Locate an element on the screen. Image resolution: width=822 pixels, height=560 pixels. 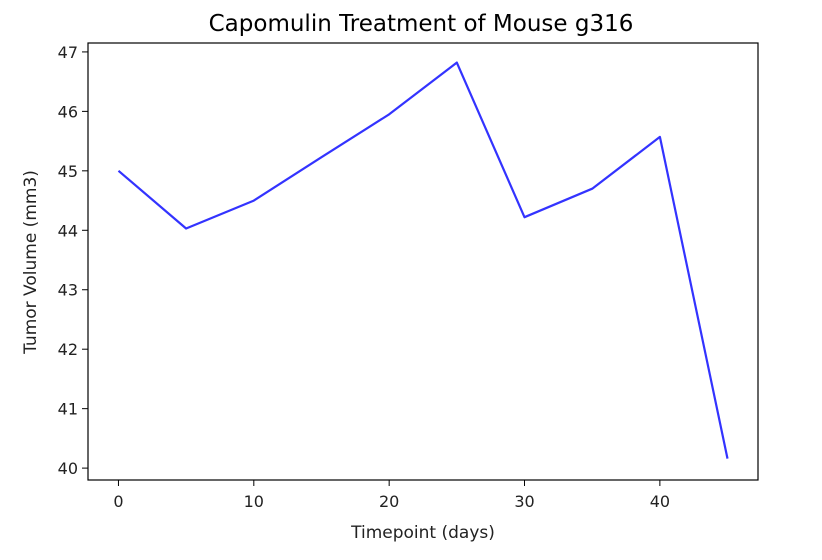
y-tick-label: 42 is located at coordinates (68, 349).